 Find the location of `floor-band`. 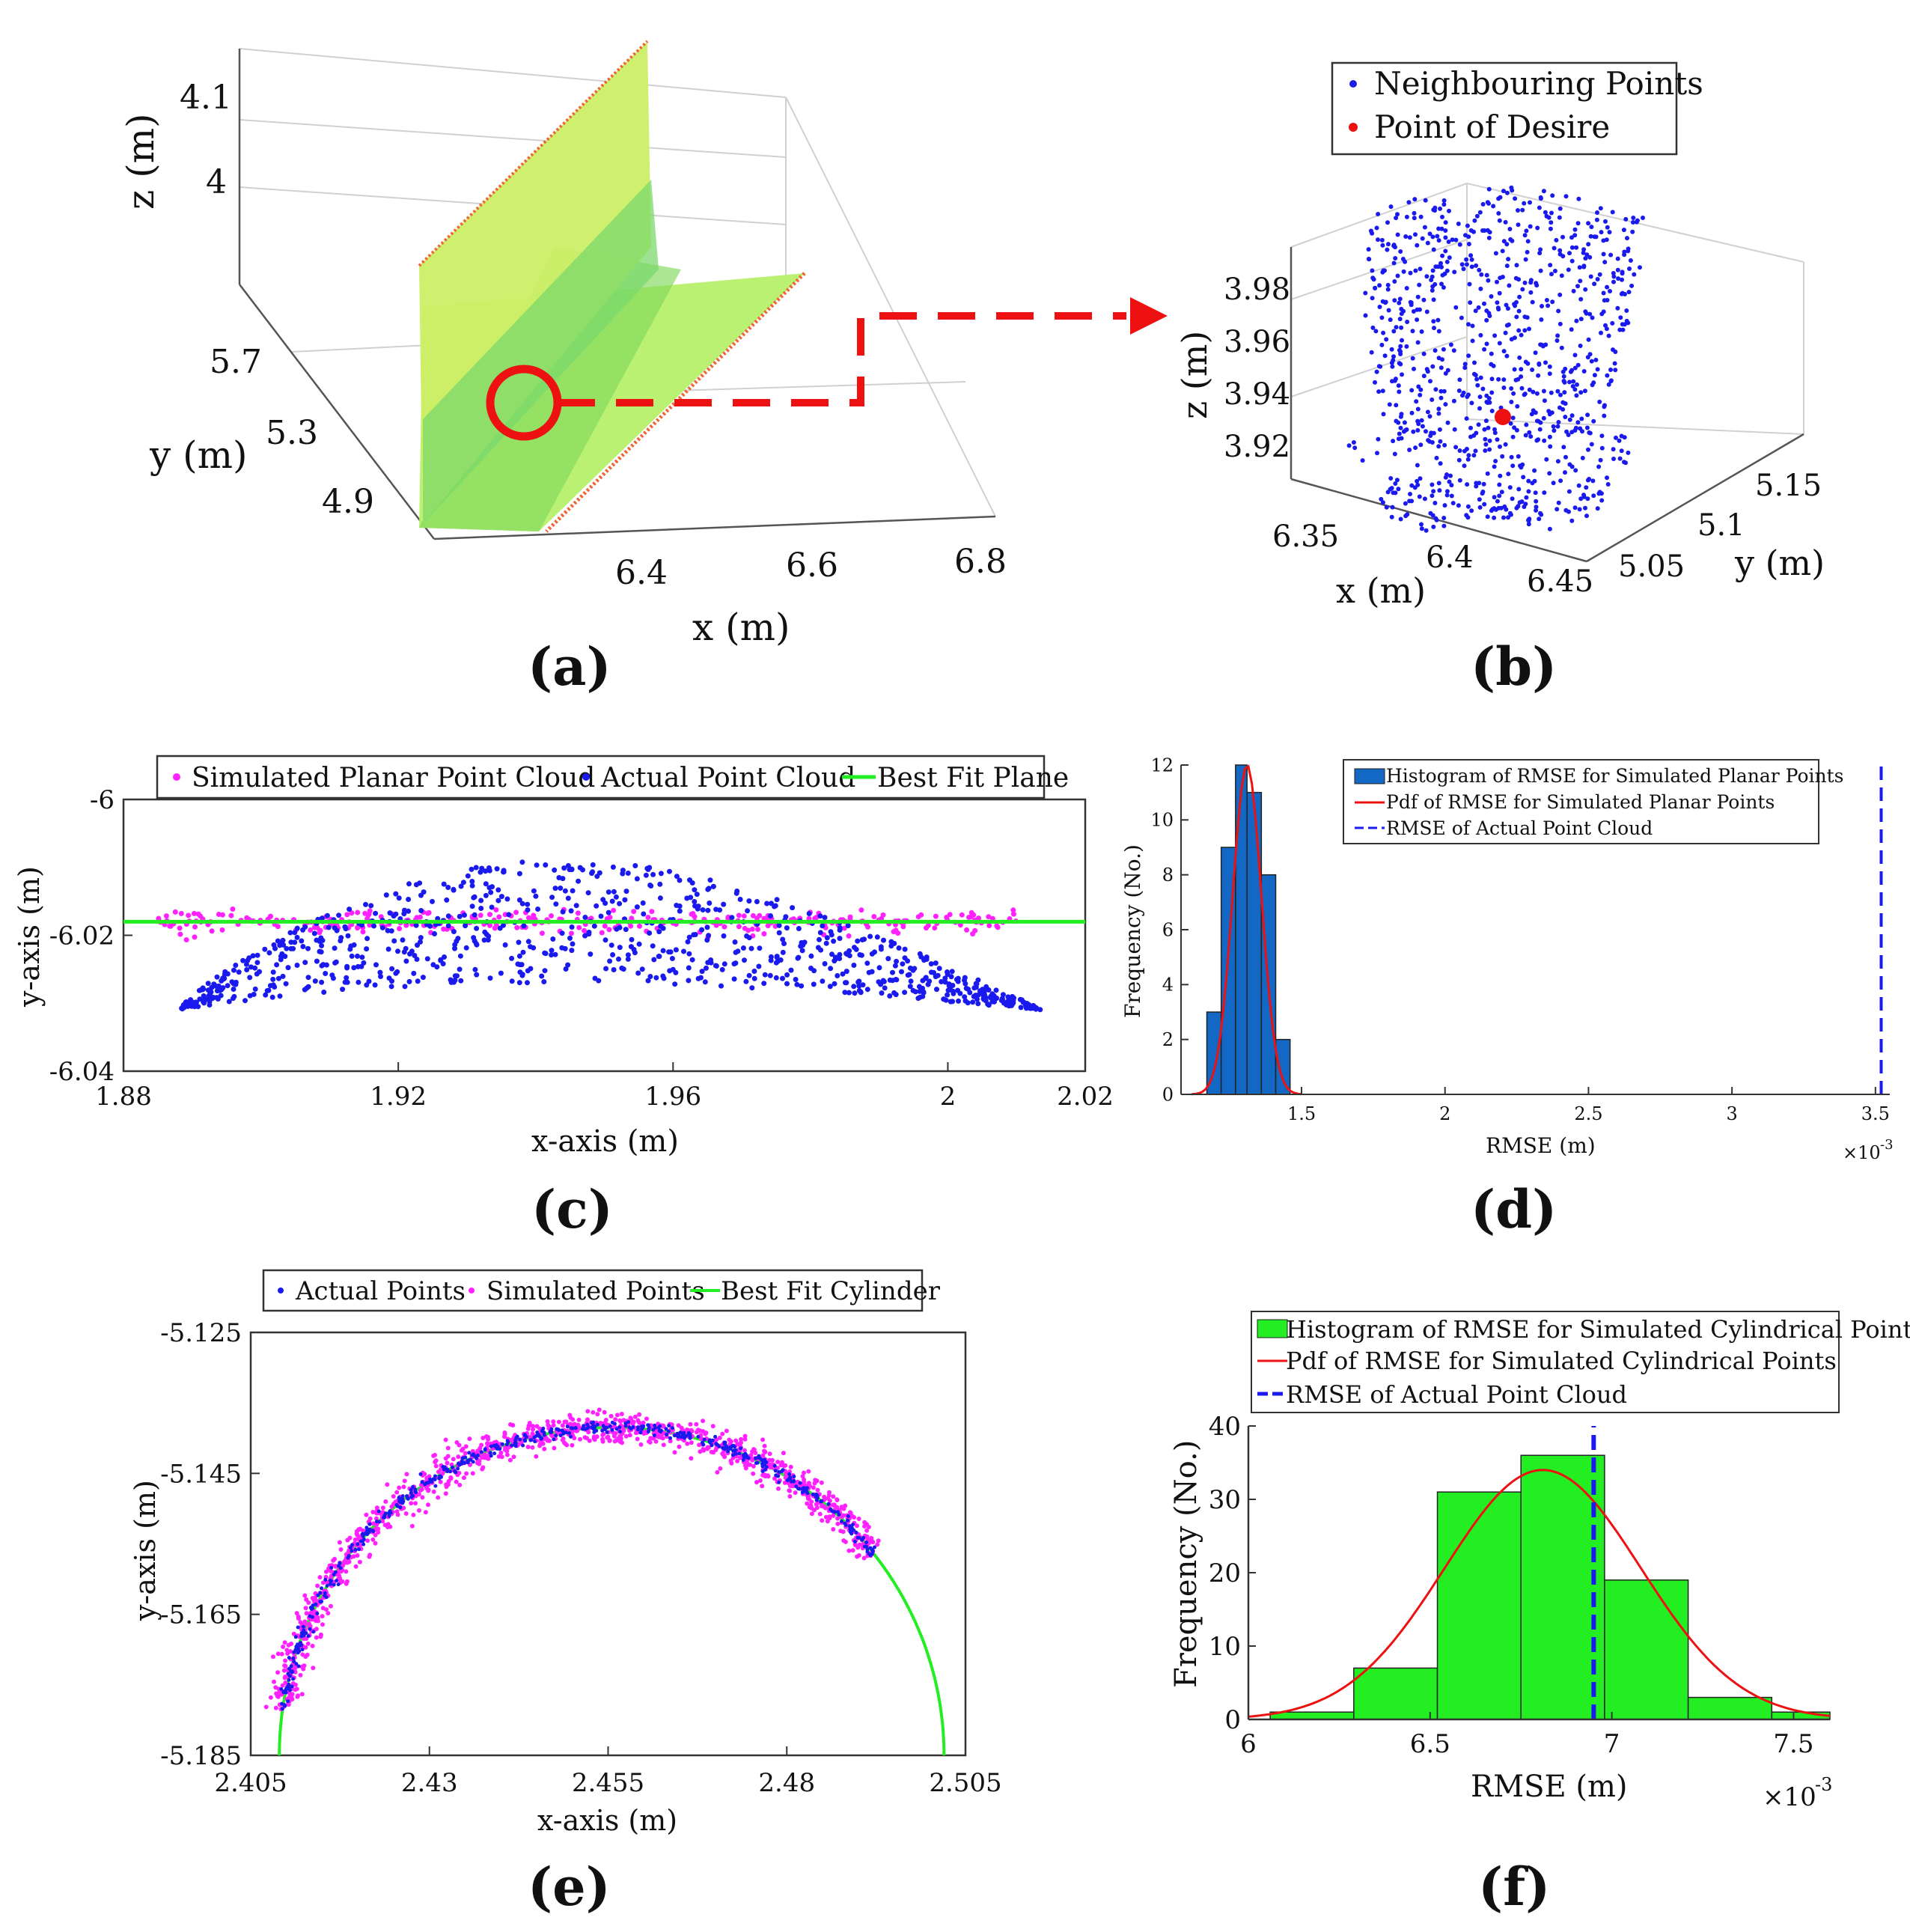

floor-band is located at coordinates (550, 389).